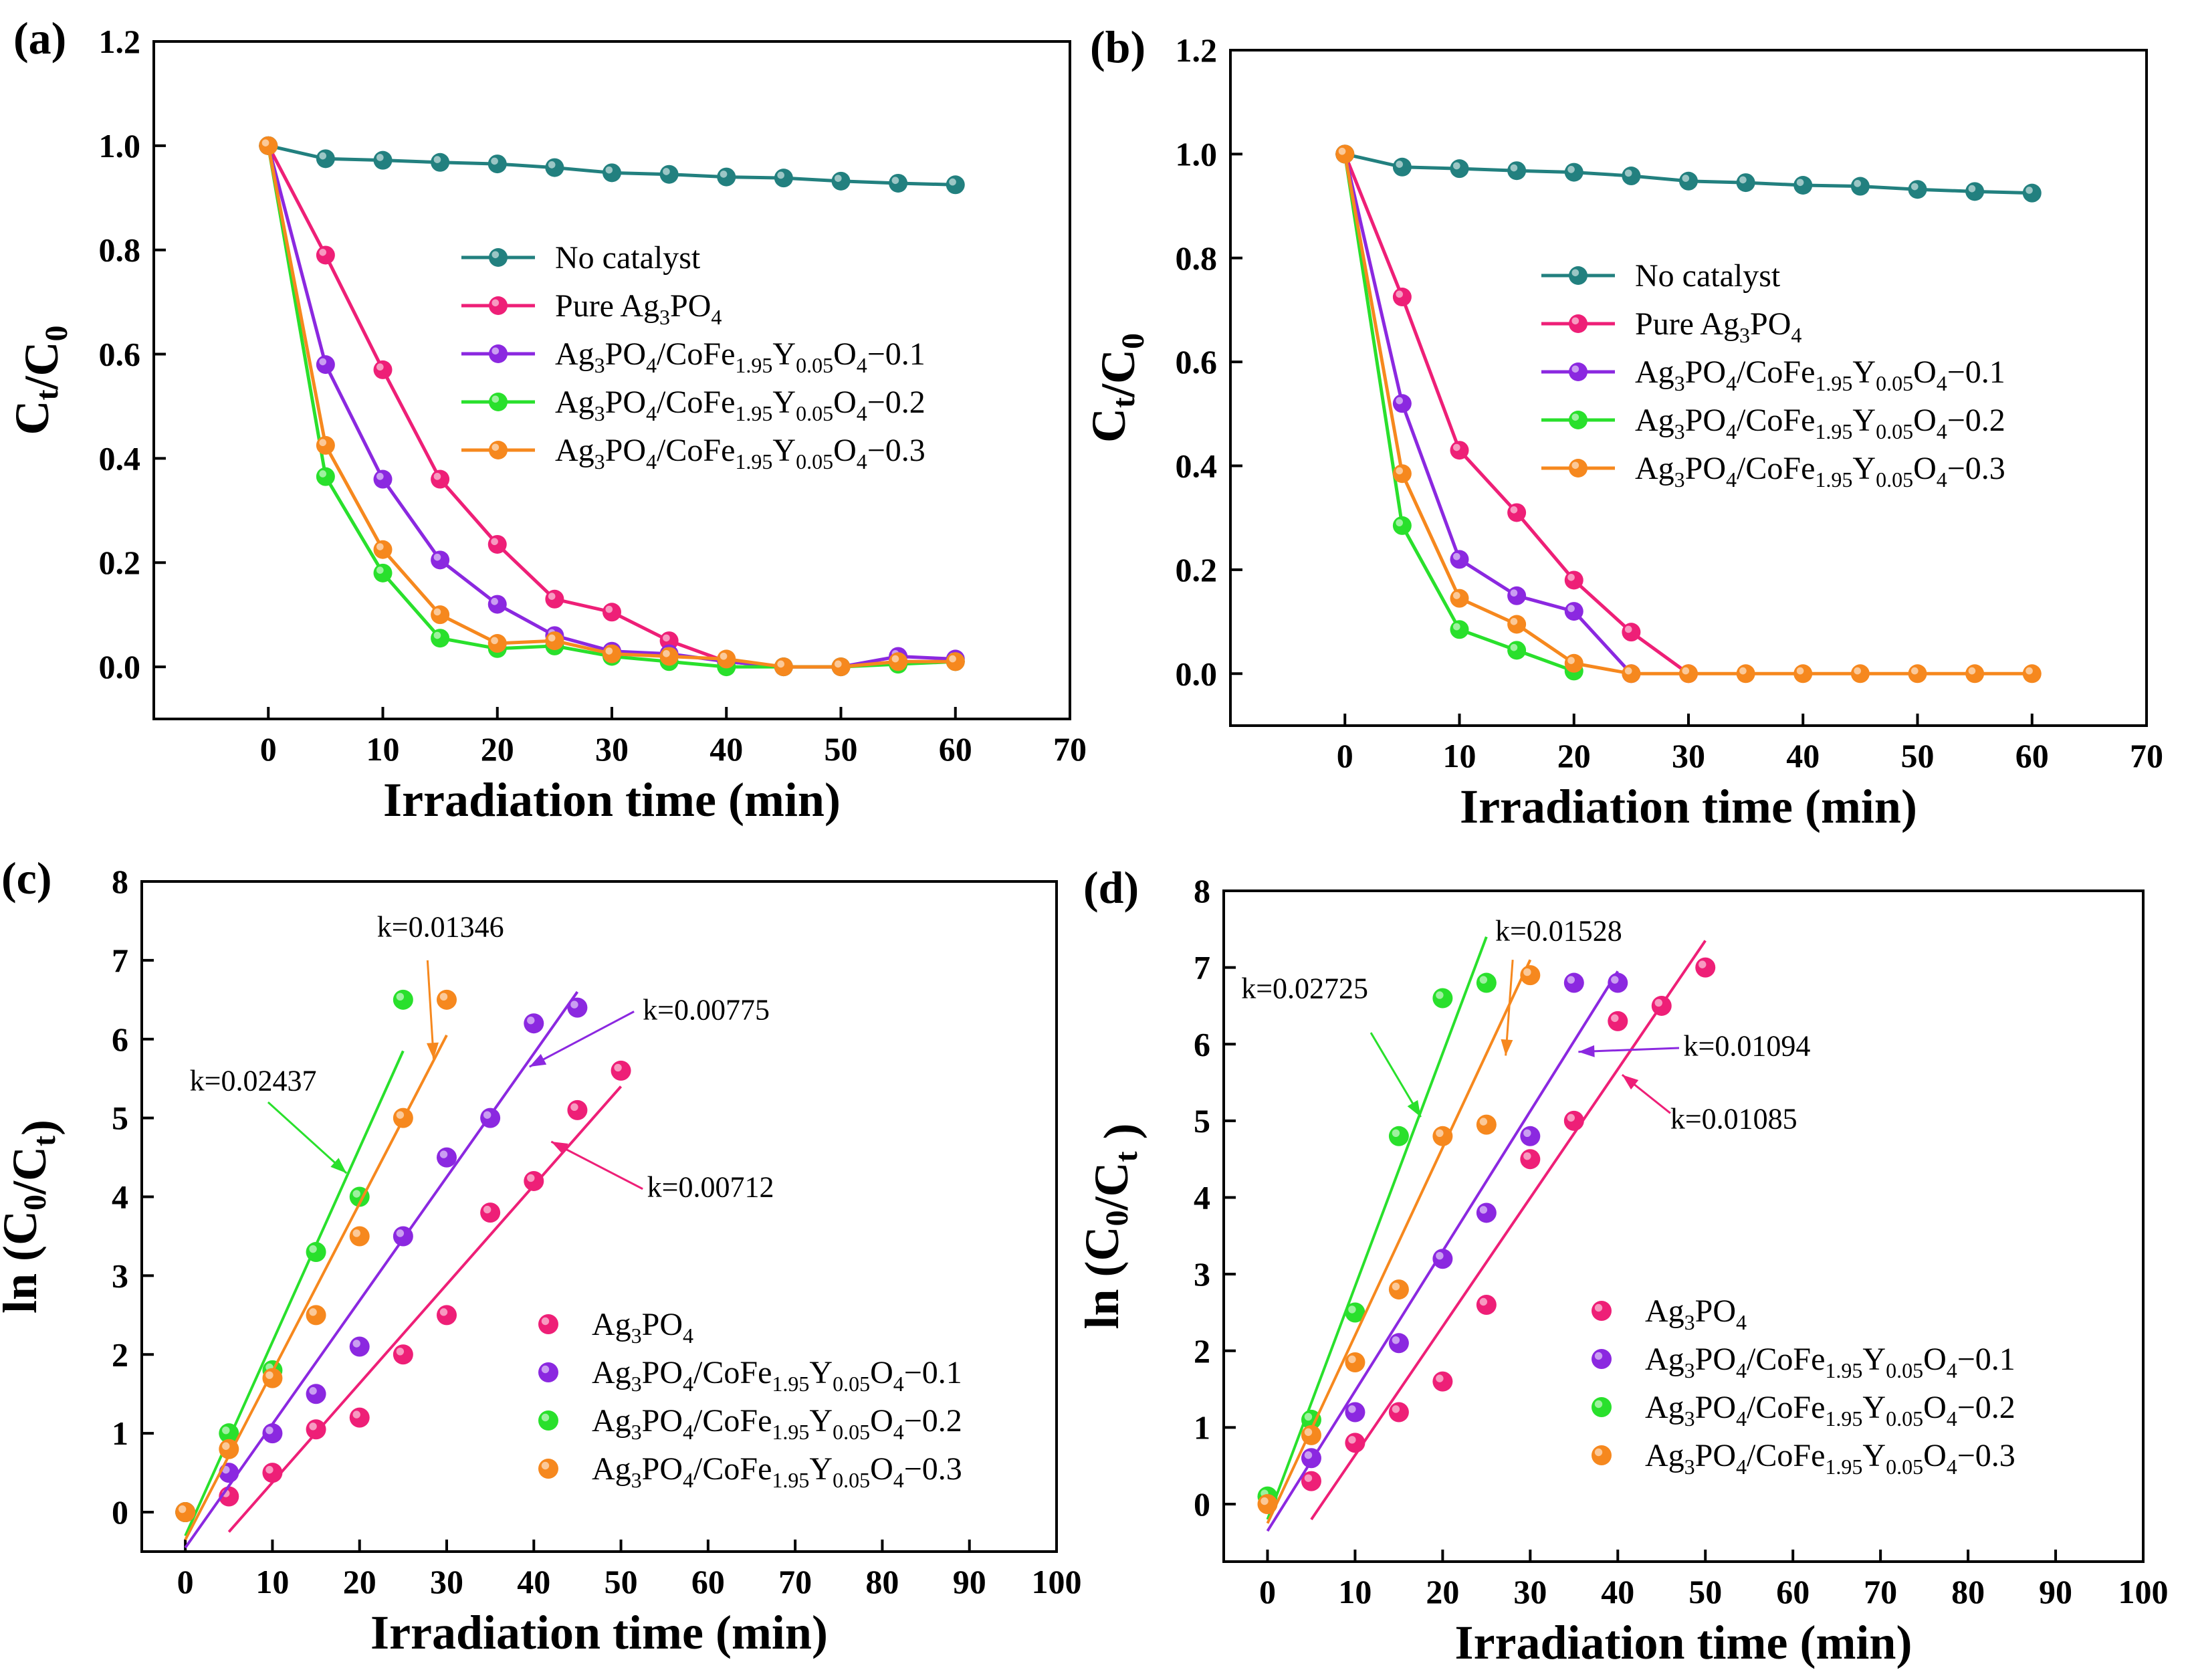 This screenshot has height=1680, width=2188. I want to click on x-axis-title: Irradiation time (min), so click(1683, 1642).